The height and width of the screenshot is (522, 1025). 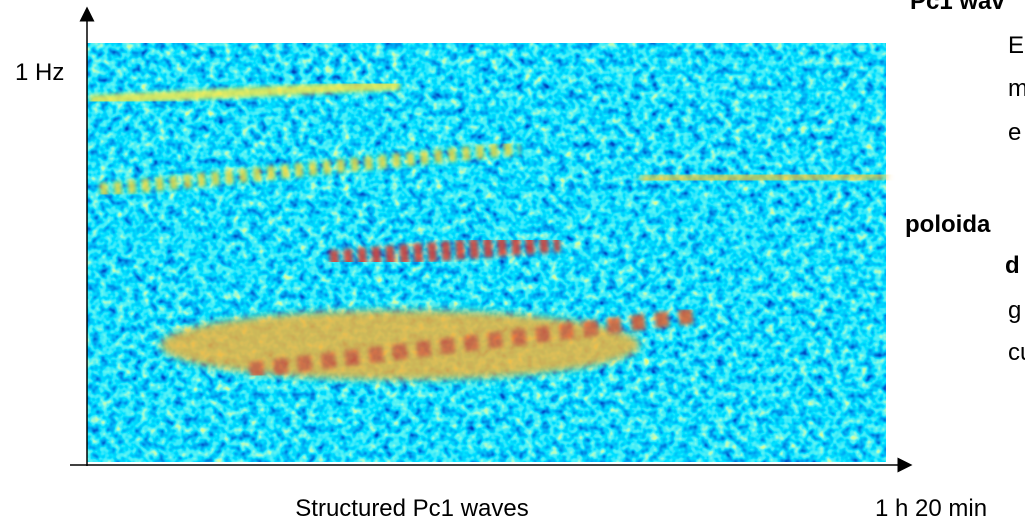 I want to click on side-text: cu, so click(x=1016, y=352).